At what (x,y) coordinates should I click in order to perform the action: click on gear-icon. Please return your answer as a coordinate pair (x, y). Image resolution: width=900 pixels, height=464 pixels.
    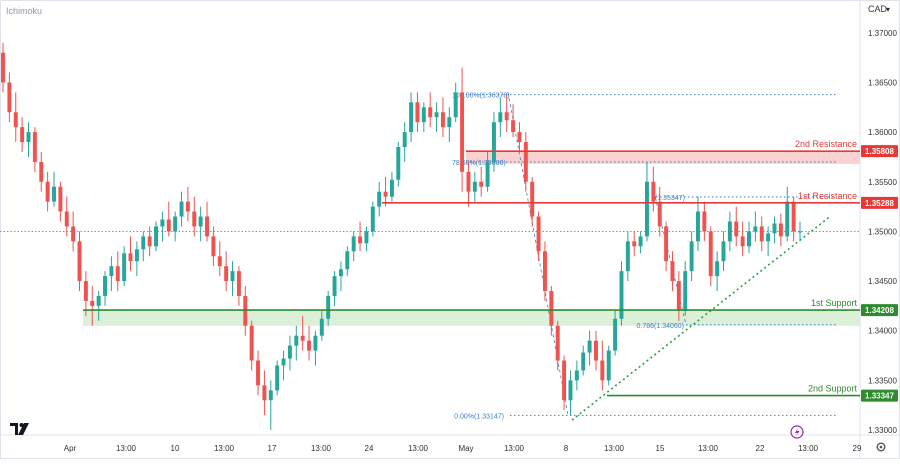
    Looking at the image, I should click on (881, 447).